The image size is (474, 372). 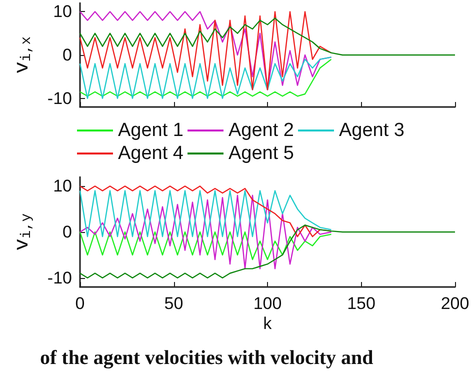 What do you see at coordinates (261, 130) in the screenshot?
I see `legend-label: Agent 2` at bounding box center [261, 130].